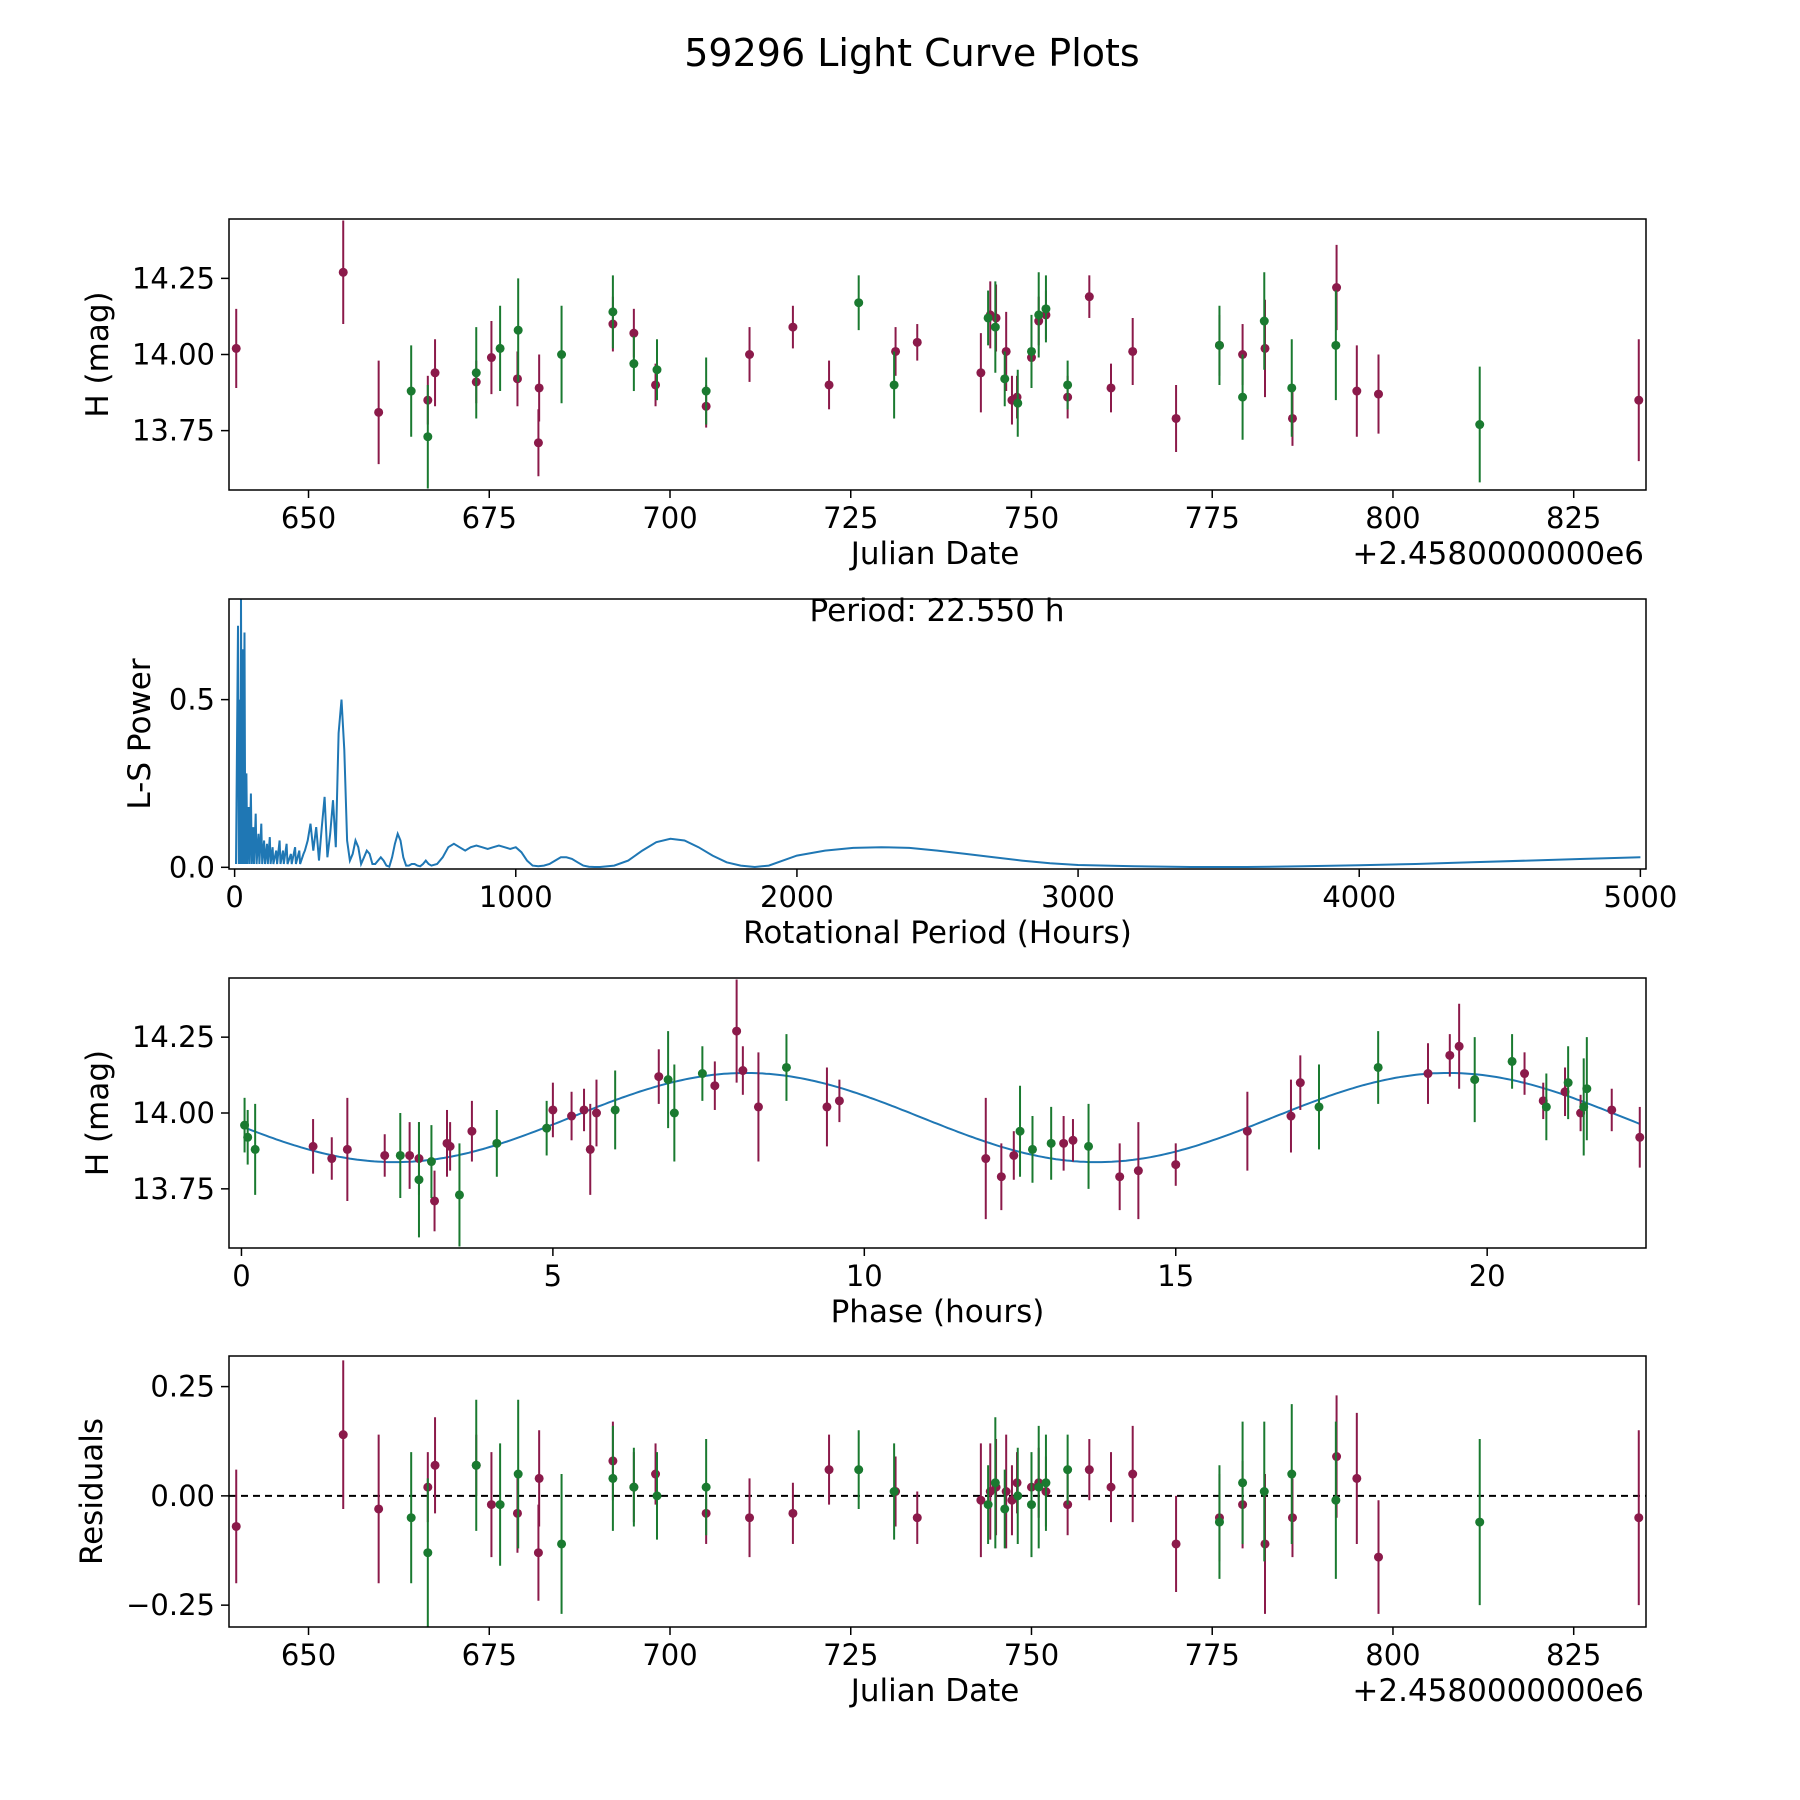 The height and width of the screenshot is (1800, 1800). Describe the element at coordinates (173, 1113) in the screenshot. I see `y-tick-label: 14.00` at that location.